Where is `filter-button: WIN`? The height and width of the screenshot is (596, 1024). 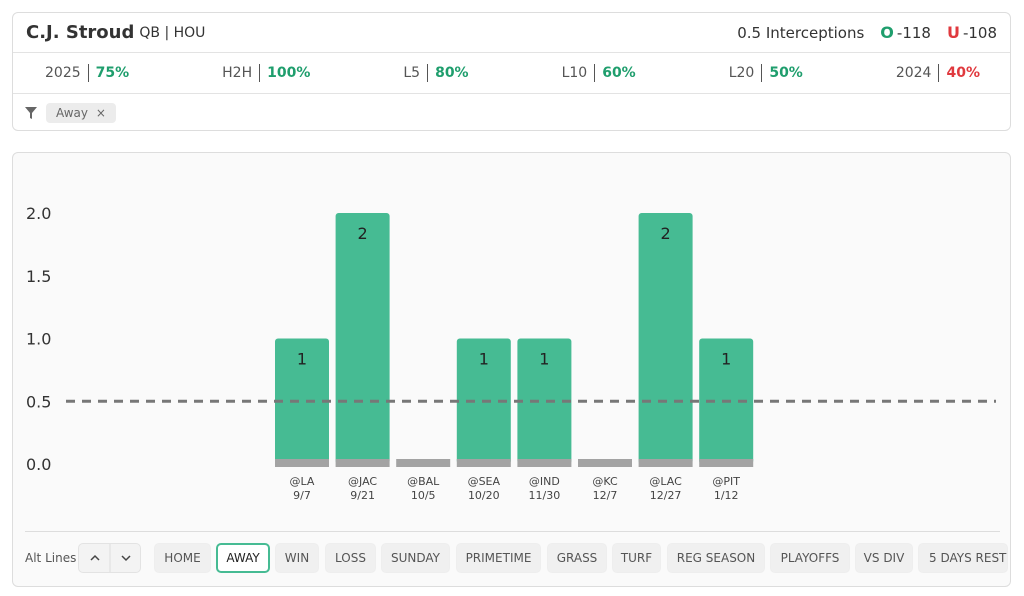
filter-button: WIN is located at coordinates (297, 558).